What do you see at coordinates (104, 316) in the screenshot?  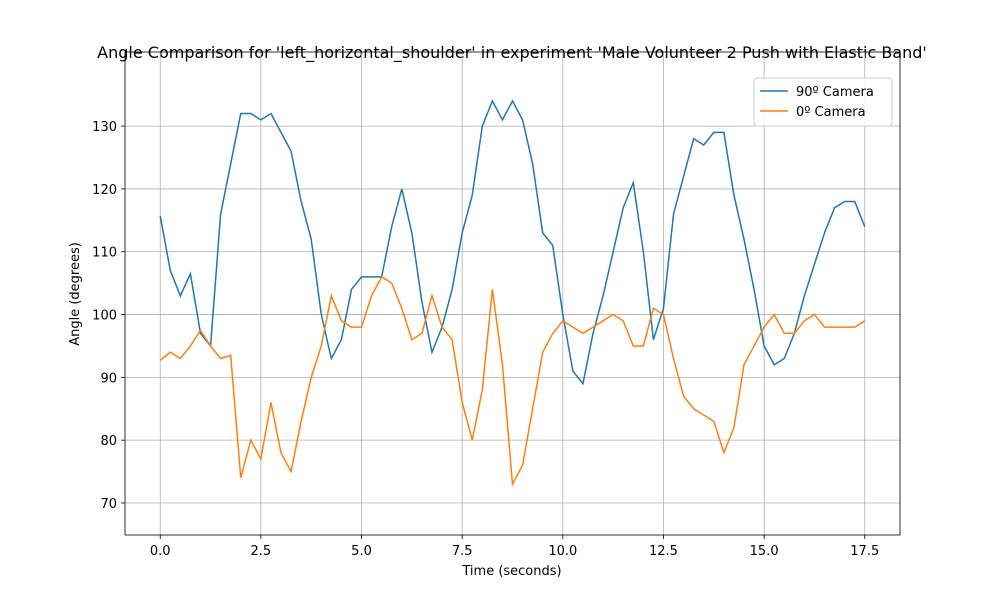 I see `y-tick-label: 100` at bounding box center [104, 316].